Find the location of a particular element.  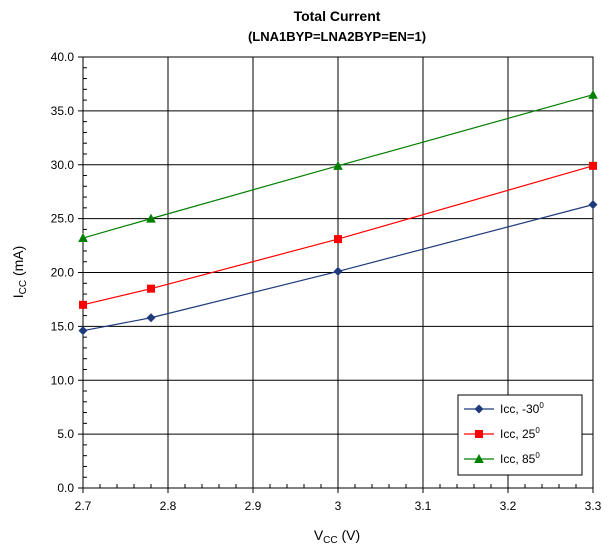

y-tick-label: 5.0 is located at coordinates (65, 434).